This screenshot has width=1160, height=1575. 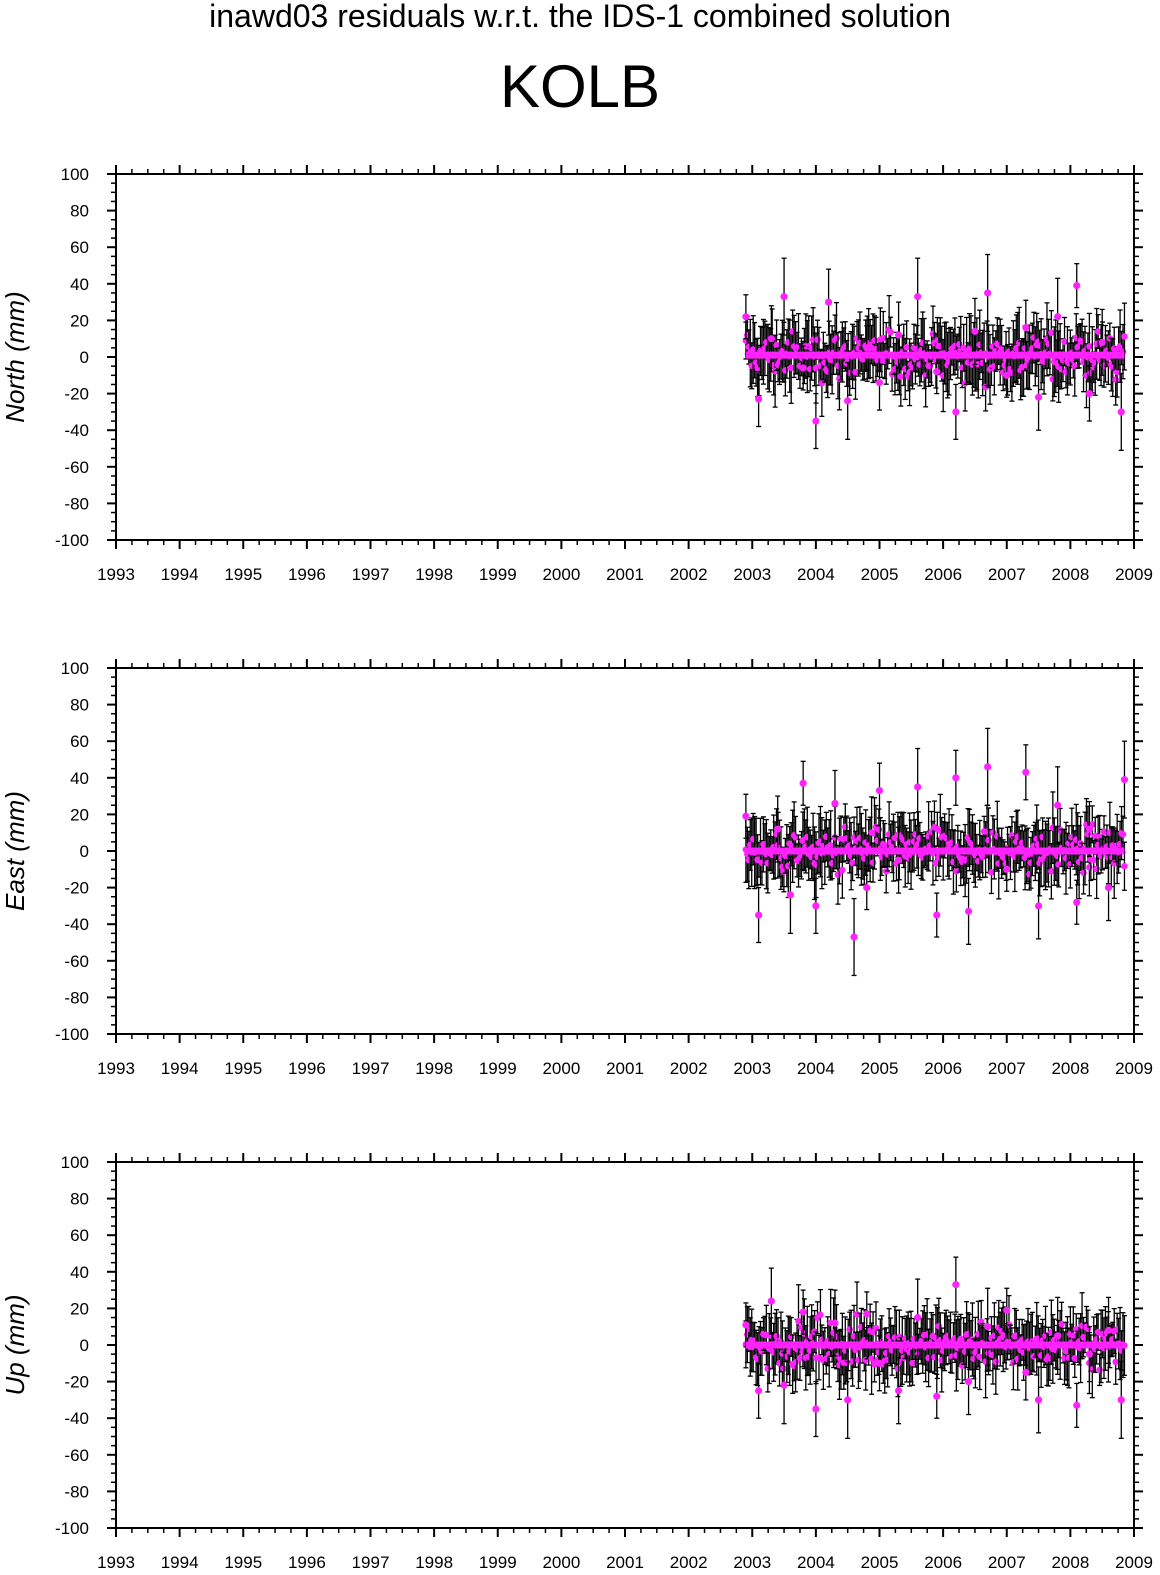 What do you see at coordinates (580, 86) in the screenshot?
I see `station-title: KOLB` at bounding box center [580, 86].